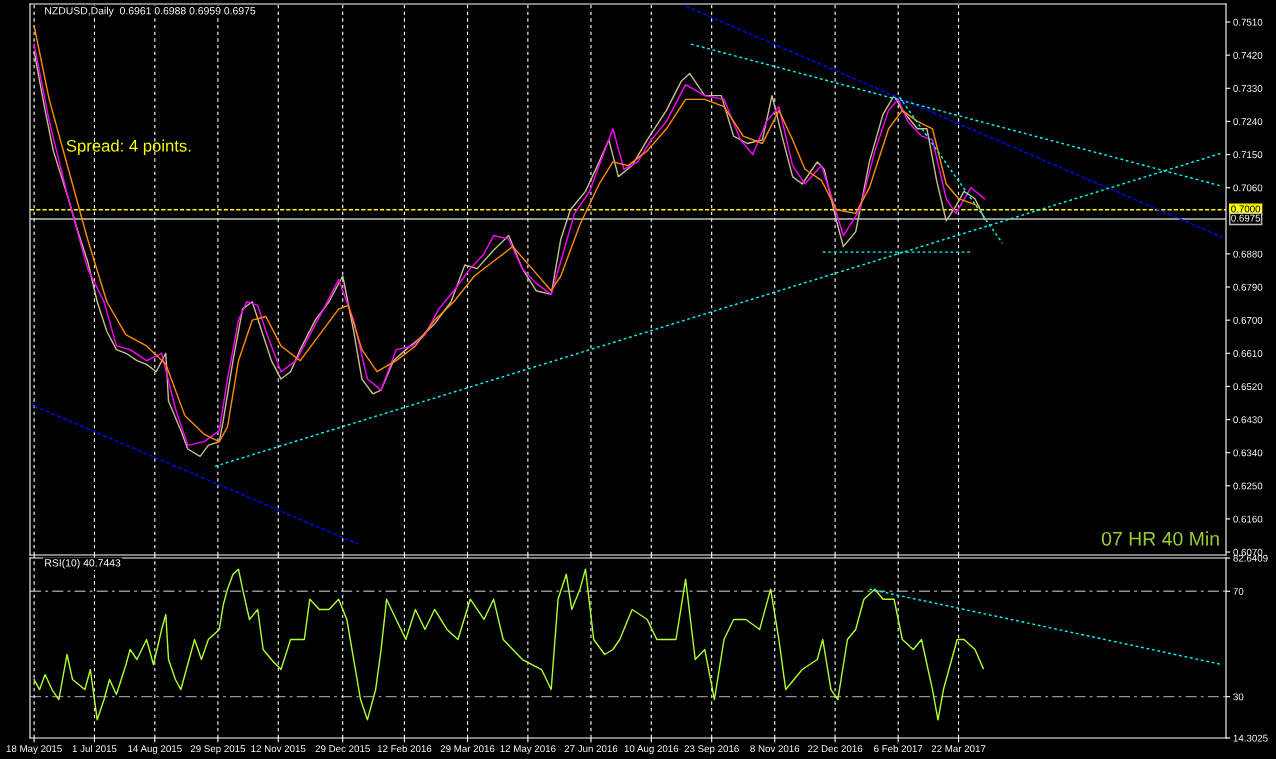 The width and height of the screenshot is (1276, 759). I want to click on y-tick-label: 82.6409, so click(1250, 558).